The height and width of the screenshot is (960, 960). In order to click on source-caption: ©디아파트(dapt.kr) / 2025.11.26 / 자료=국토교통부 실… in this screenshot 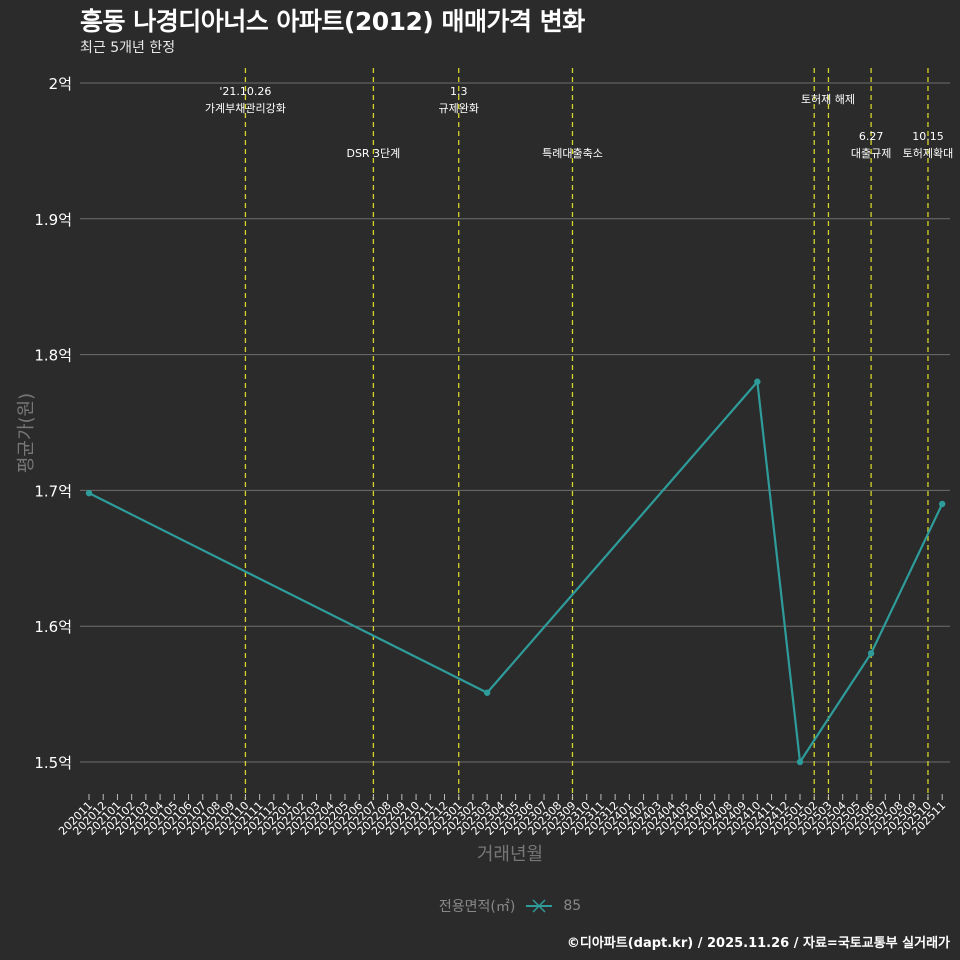, I will do `click(758, 943)`.